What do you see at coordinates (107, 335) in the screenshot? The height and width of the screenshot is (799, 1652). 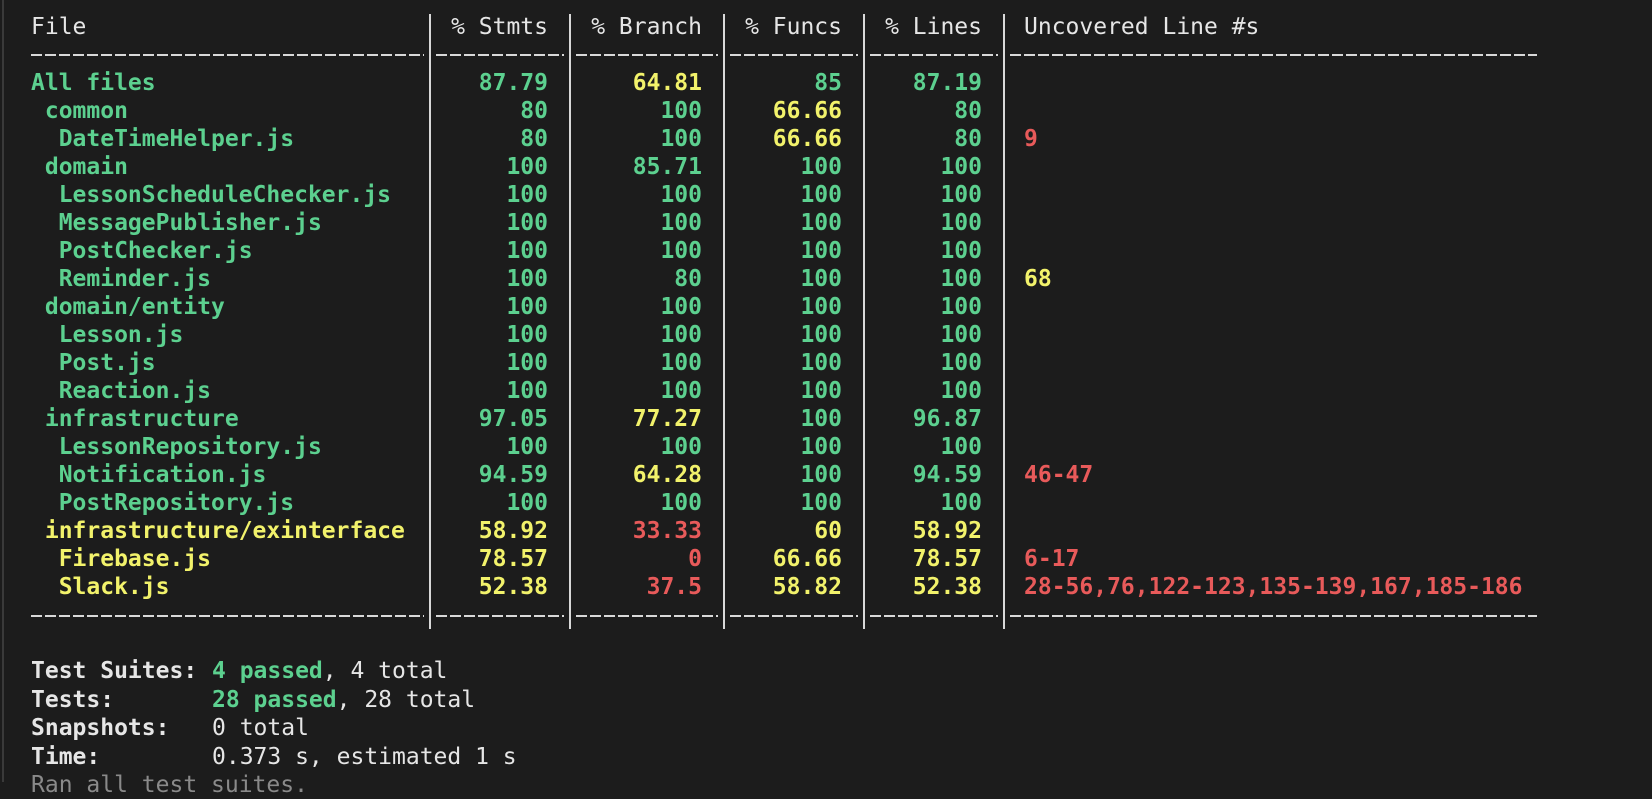 I see `file-name: Lesson.js` at bounding box center [107, 335].